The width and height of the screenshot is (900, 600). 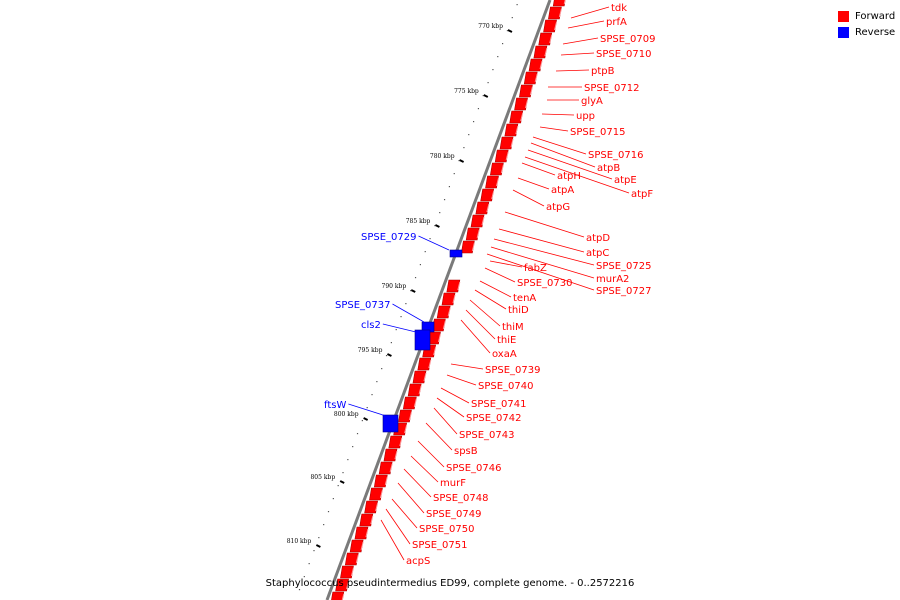 What do you see at coordinates (299, 541) in the screenshot?
I see `tick-label: 810 kbp` at bounding box center [299, 541].